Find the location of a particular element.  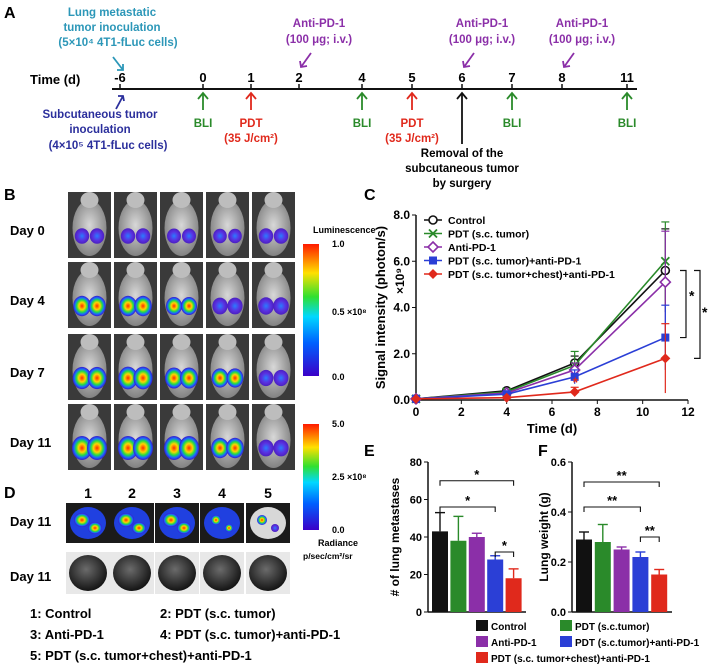

anti-pd1-arrow is located at coordinates (469, 60).